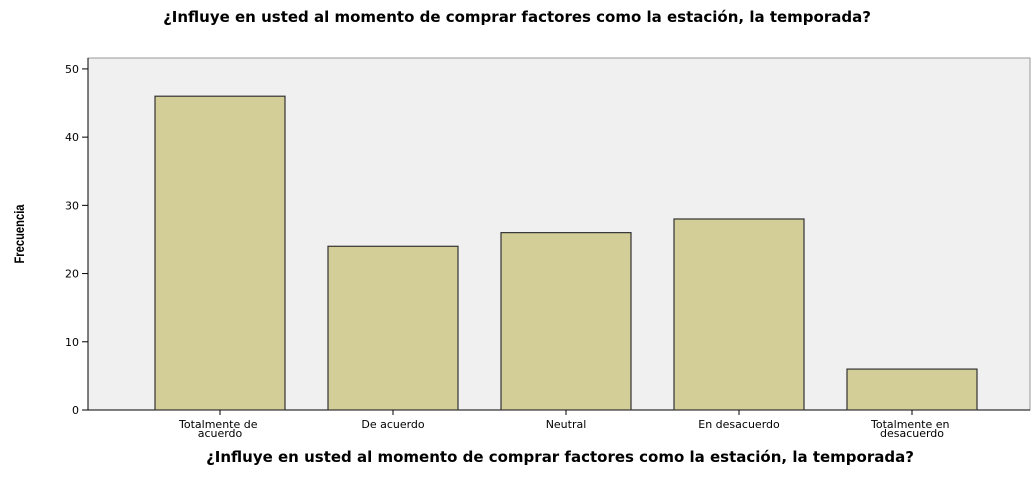 This screenshot has width=1034, height=479. I want to click on y-axis-title: Frecuencia, so click(19, 234).